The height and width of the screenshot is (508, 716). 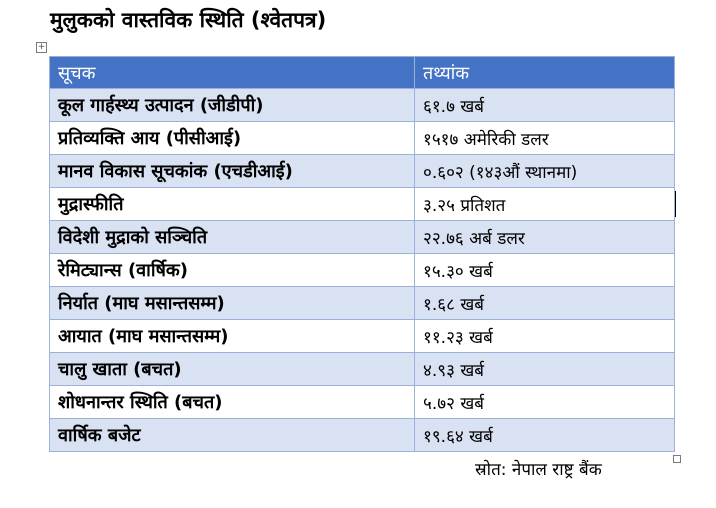 I want to click on source-note: स्रोत: नेपाल राष्ट्र बैंक, so click(x=538, y=470).